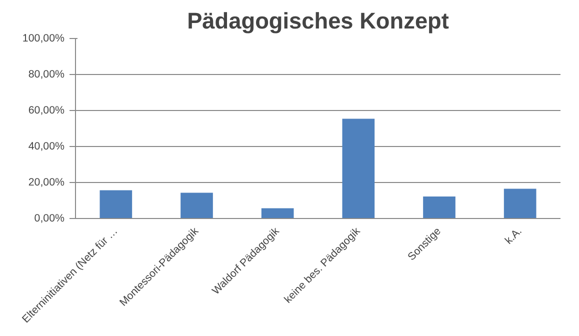 This screenshot has width=579, height=336. I want to click on chart-title: Pädagogisches Konzept, so click(318, 21).